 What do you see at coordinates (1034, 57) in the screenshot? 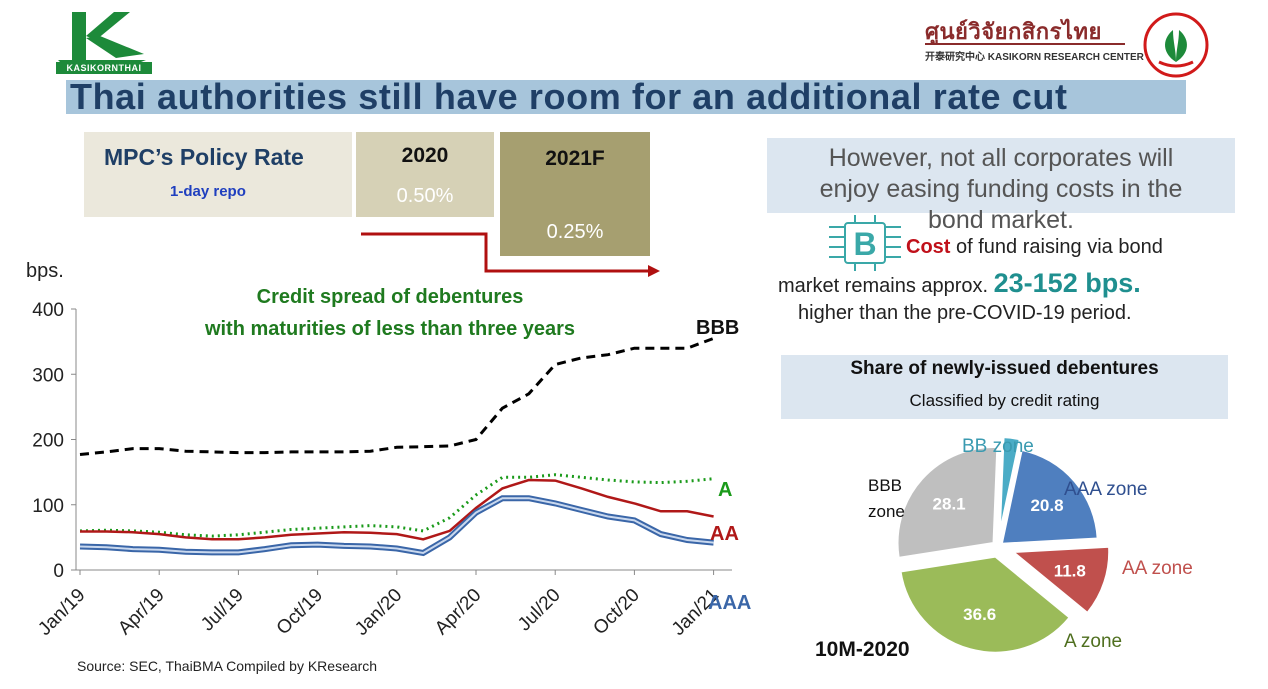
I see `kresearch-subtitle: 开泰研究中心 KASIKORN RESEARCH CENTER` at bounding box center [1034, 57].